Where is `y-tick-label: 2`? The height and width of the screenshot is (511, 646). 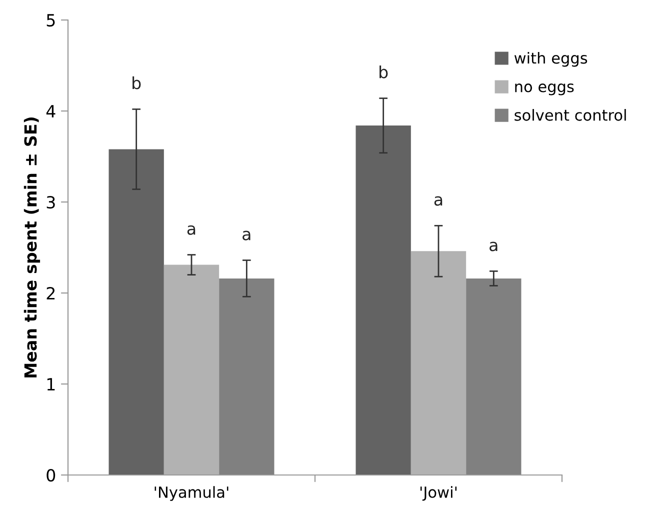 y-tick-label: 2 is located at coordinates (50, 293).